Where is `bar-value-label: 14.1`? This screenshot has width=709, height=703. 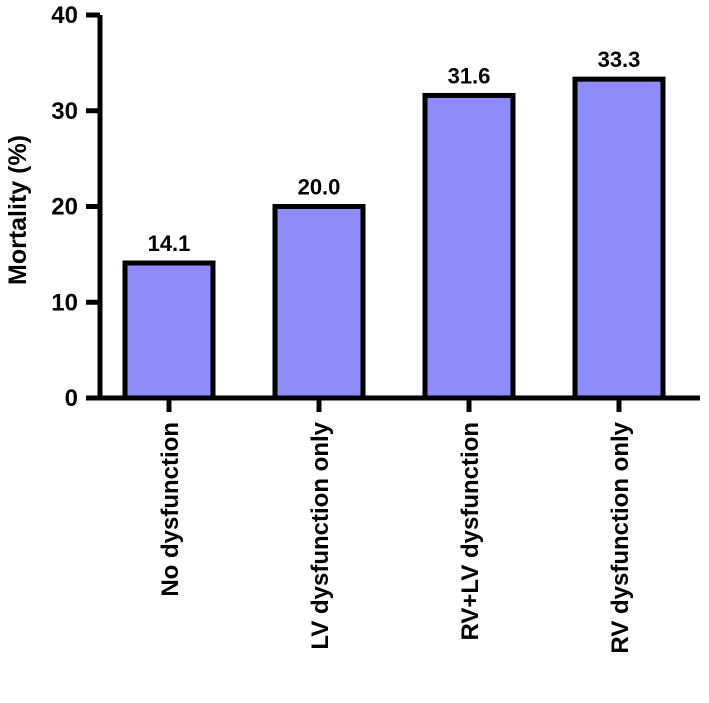 bar-value-label: 14.1 is located at coordinates (169, 243).